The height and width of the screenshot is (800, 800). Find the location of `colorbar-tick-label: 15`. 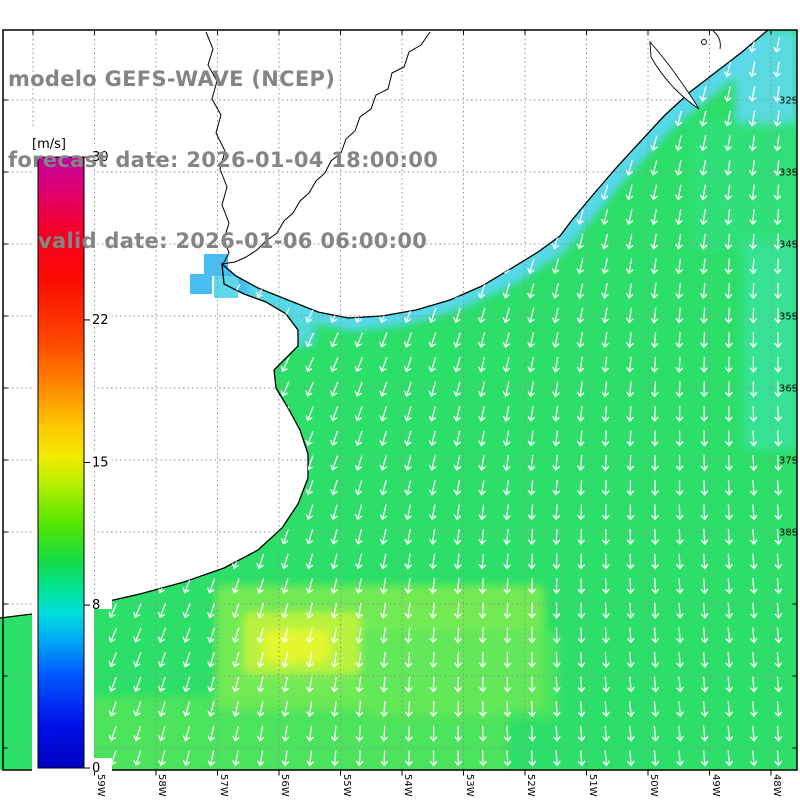

colorbar-tick-label: 15 is located at coordinates (100, 463).